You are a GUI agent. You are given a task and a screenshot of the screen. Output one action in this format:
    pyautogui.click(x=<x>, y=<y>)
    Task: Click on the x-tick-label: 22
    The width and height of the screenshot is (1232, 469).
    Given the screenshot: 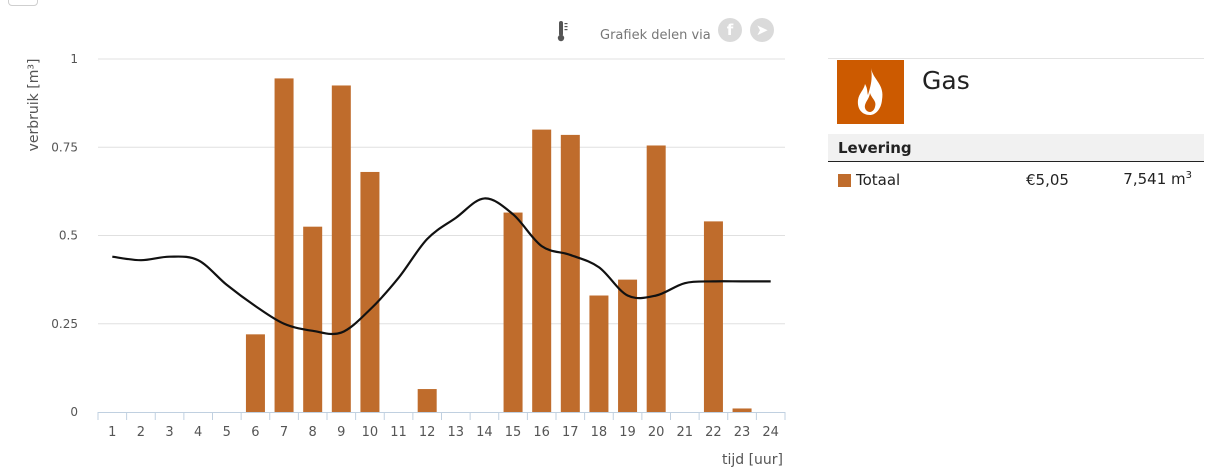 What is the action you would take?
    pyautogui.click(x=713, y=432)
    